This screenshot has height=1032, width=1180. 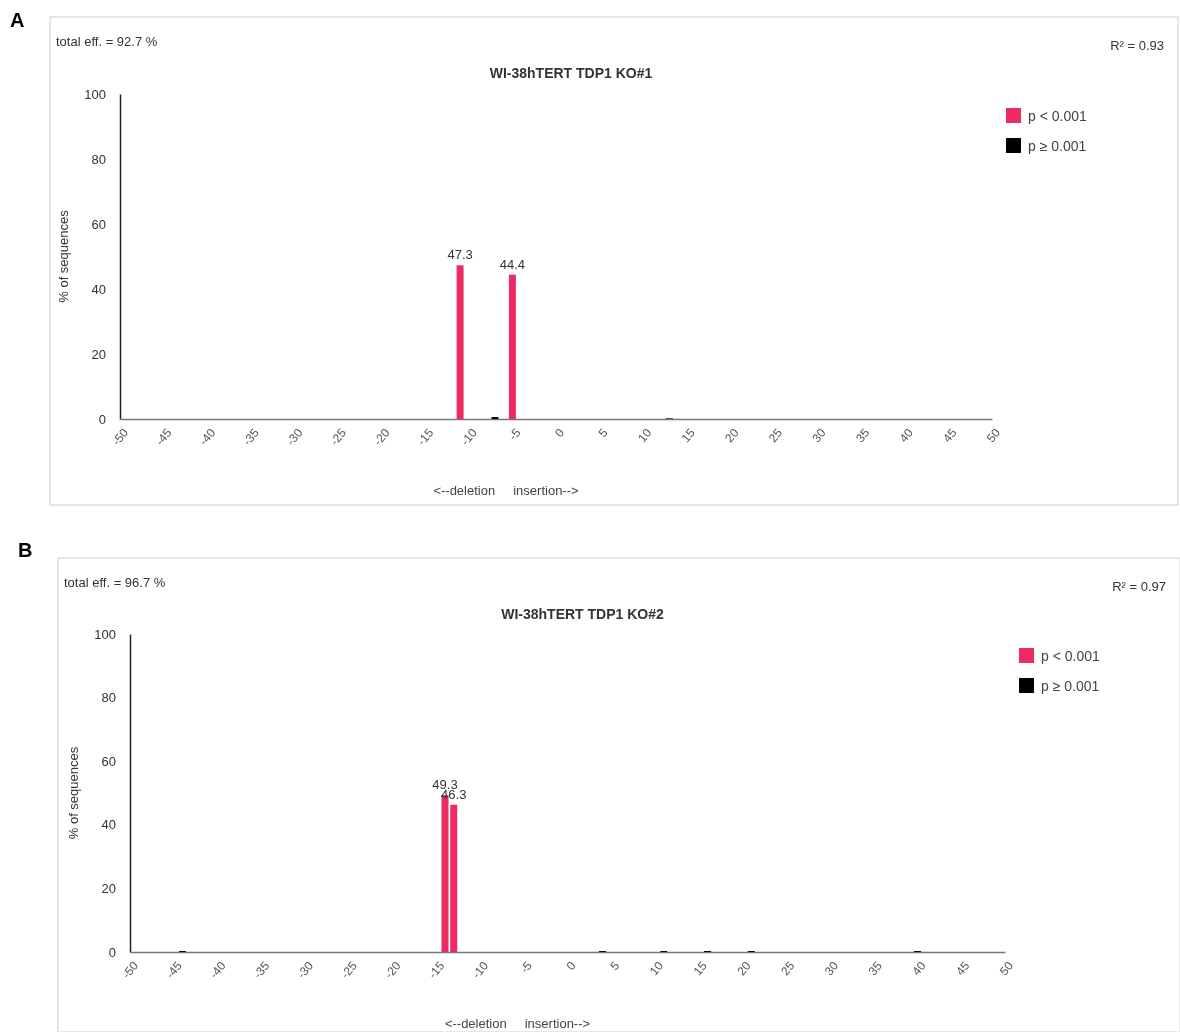 What do you see at coordinates (582, 614) in the screenshot?
I see `chart-title: WI-38hTERT TDP1 KO#2` at bounding box center [582, 614].